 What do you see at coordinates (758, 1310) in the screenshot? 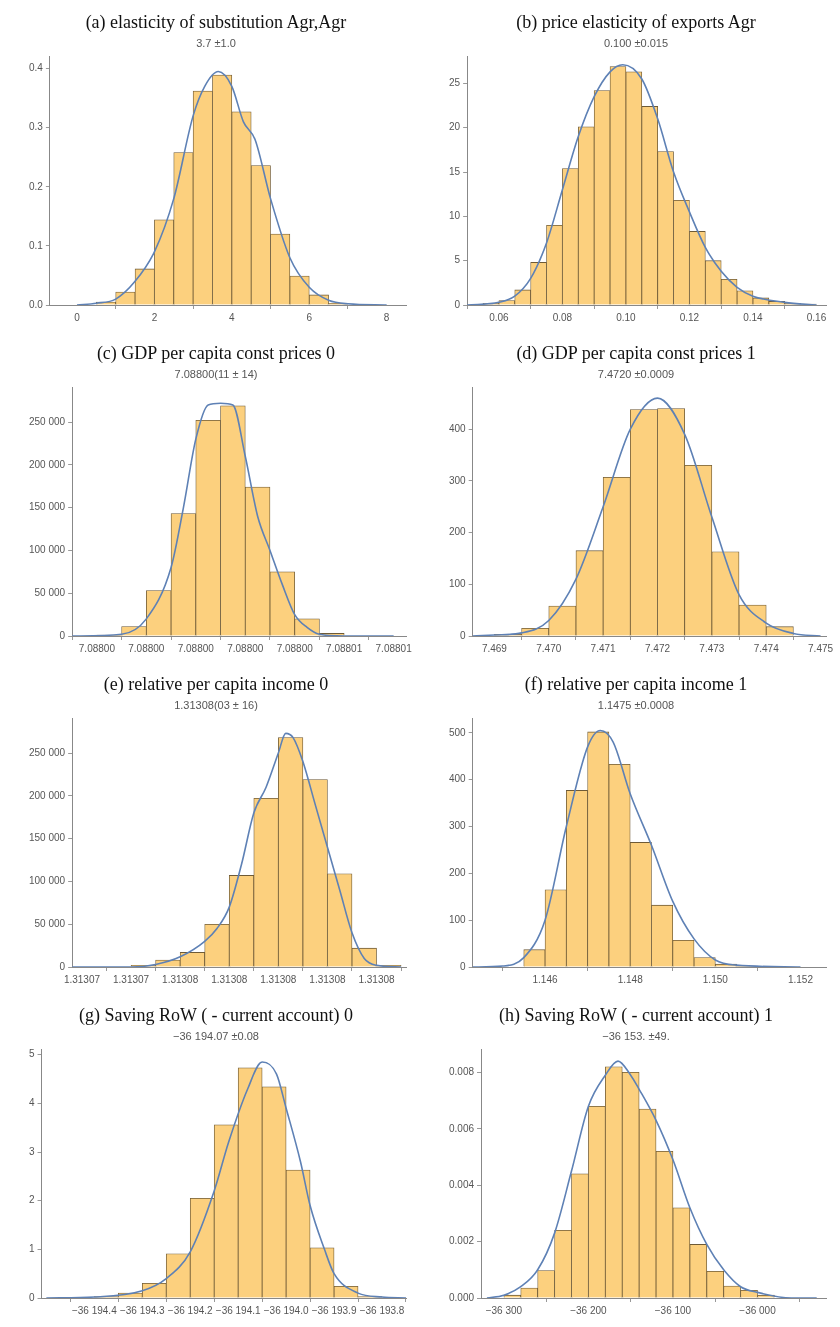
I see `x-tick-label: −36 000` at bounding box center [758, 1310].